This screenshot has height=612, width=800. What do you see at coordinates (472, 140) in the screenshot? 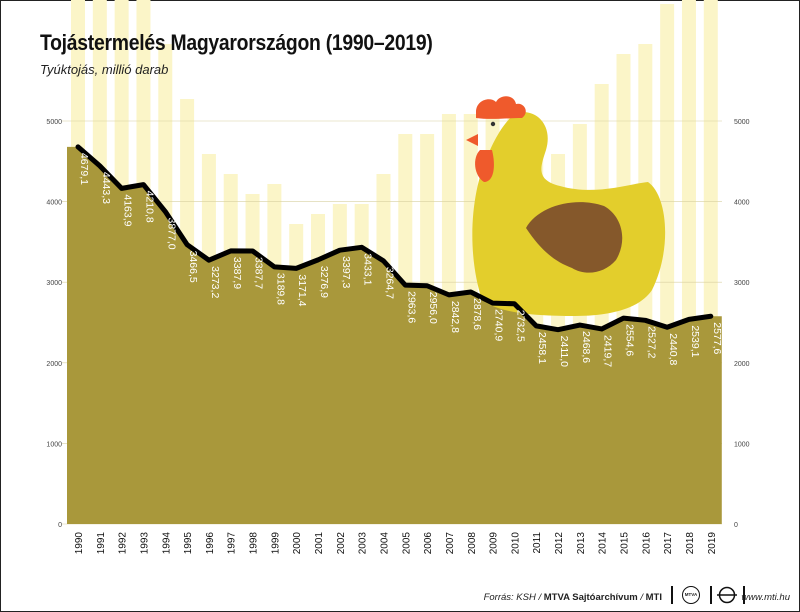
I see `hen-beak` at bounding box center [472, 140].